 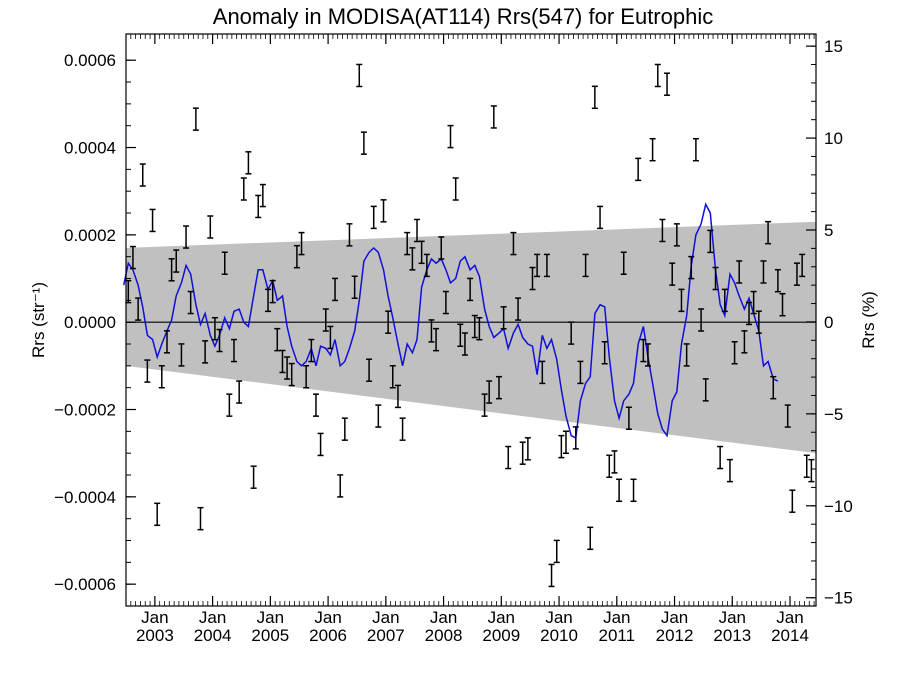 What do you see at coordinates (90, 60) in the screenshot?
I see `y-tick-label: 0.0006` at bounding box center [90, 60].